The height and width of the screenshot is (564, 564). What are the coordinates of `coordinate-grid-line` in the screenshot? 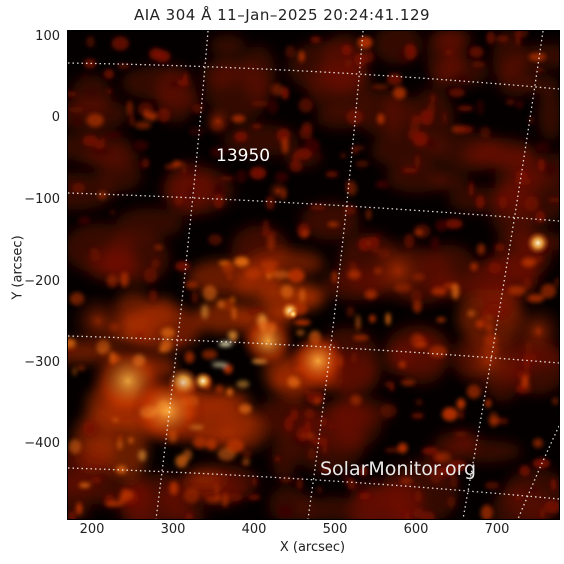 It's located at (182, 275).